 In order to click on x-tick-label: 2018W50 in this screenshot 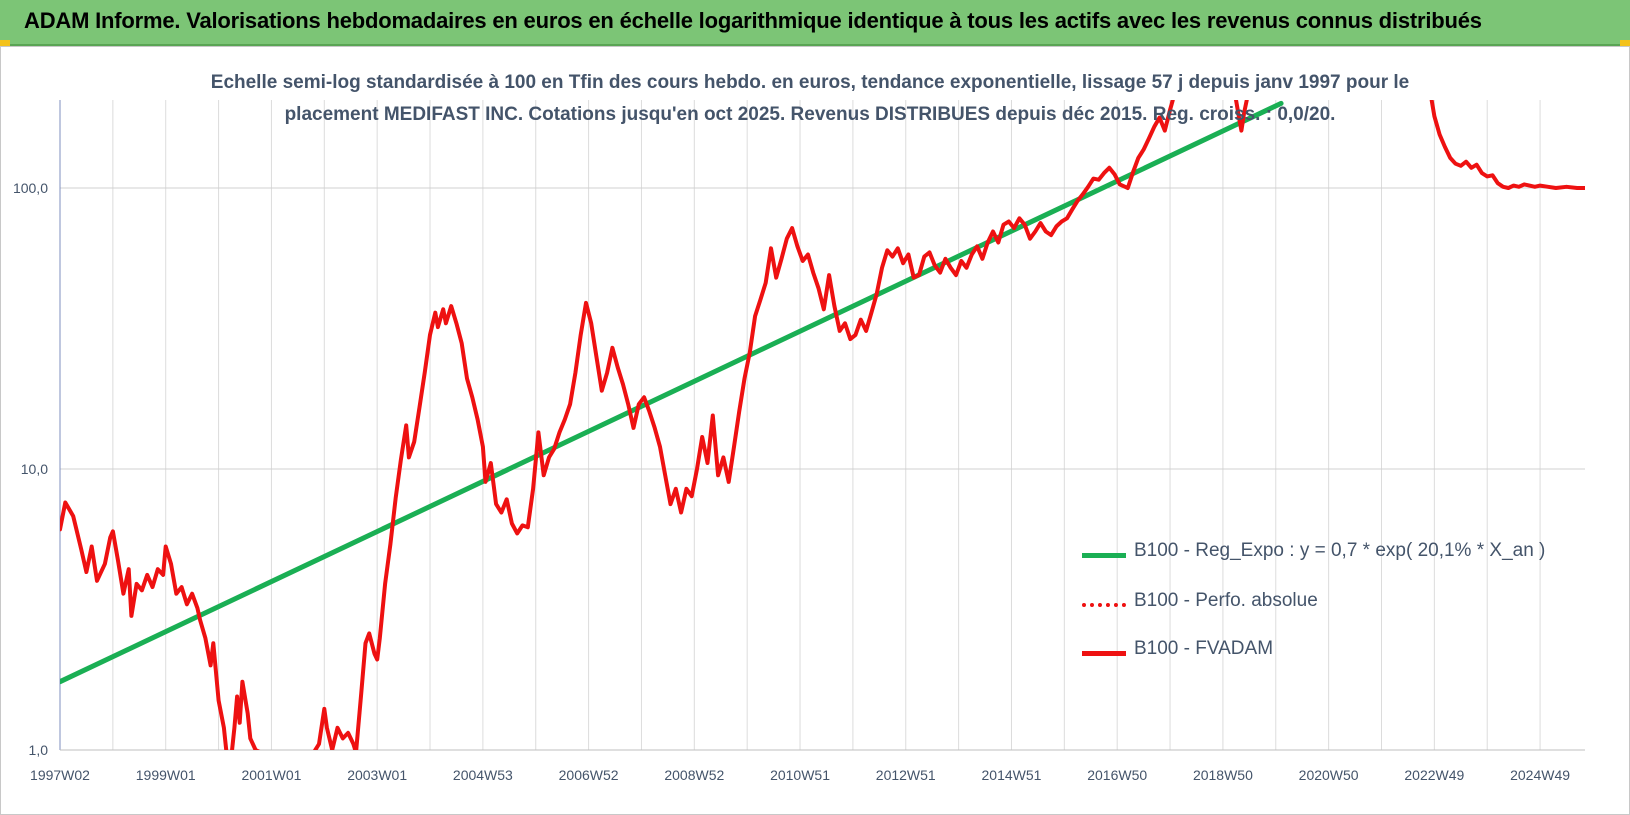, I will do `click(1223, 775)`.